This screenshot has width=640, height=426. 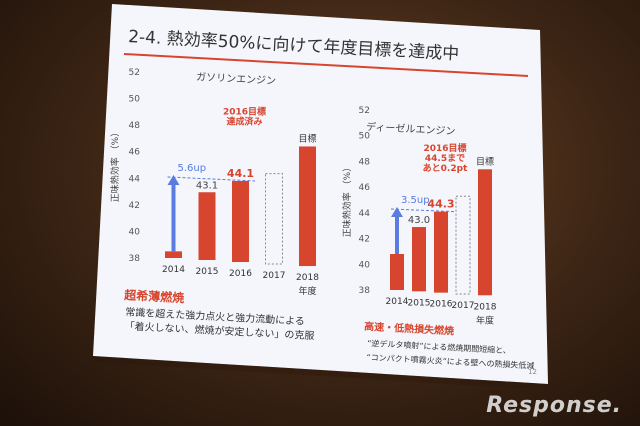 I want to click on data-label: 44.3, so click(x=440, y=204).